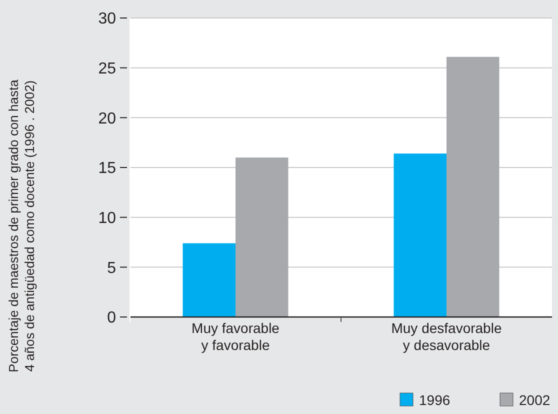 Image resolution: width=558 pixels, height=414 pixels. What do you see at coordinates (107, 19) in the screenshot?
I see `y-tick-label: 30` at bounding box center [107, 19].